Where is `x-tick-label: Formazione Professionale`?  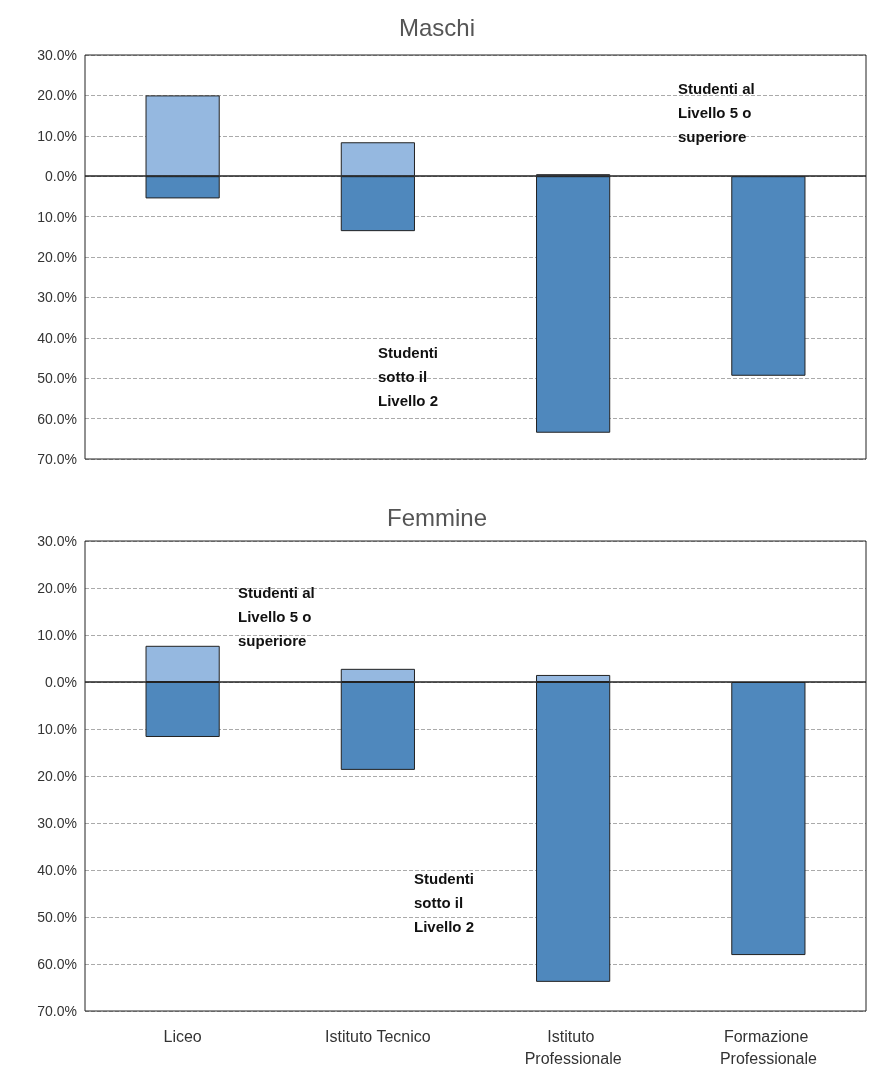
x-tick-label: Formazione Professionale is located at coordinates (768, 1047).